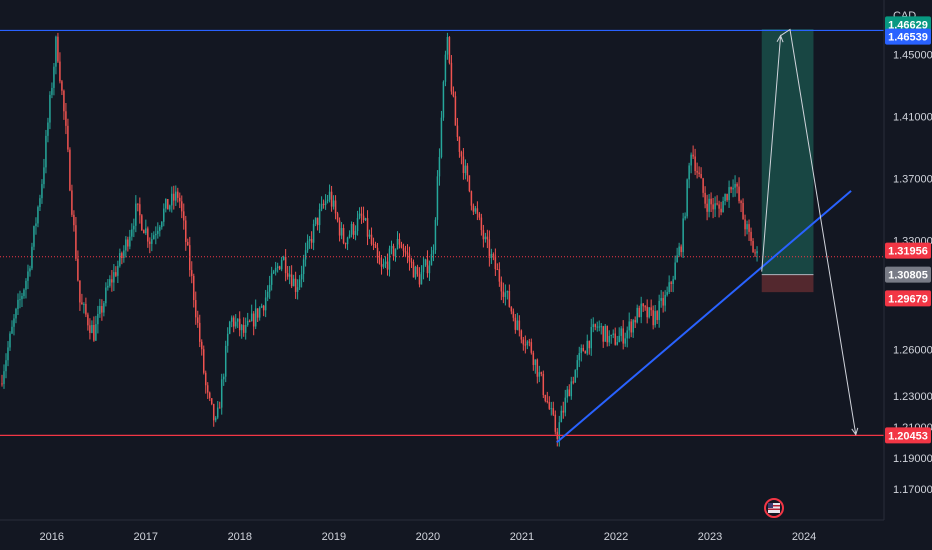  What do you see at coordinates (908, 38) in the screenshot?
I see `price-tag-label: 1.46539` at bounding box center [908, 38].